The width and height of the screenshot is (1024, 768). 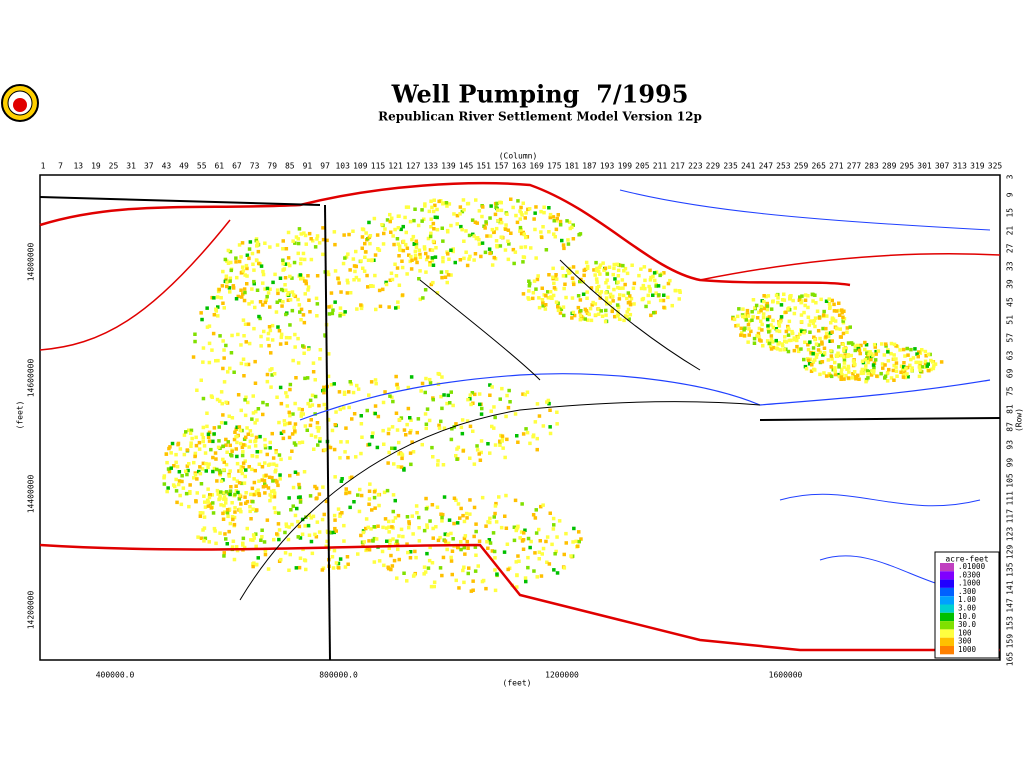 I want to click on column-tick-label: 175, so click(x=554, y=166).